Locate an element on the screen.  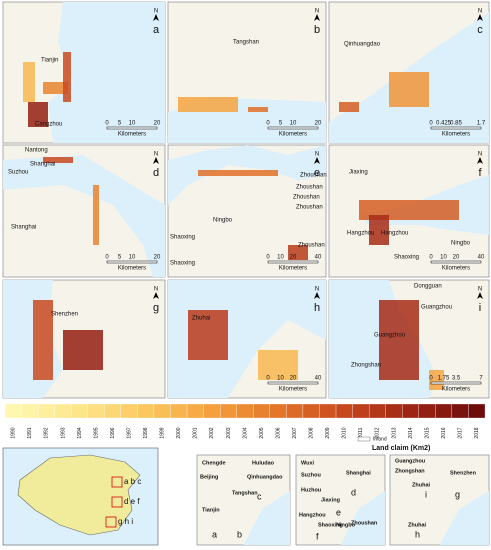
panel-letter: d is located at coordinates (156, 173).